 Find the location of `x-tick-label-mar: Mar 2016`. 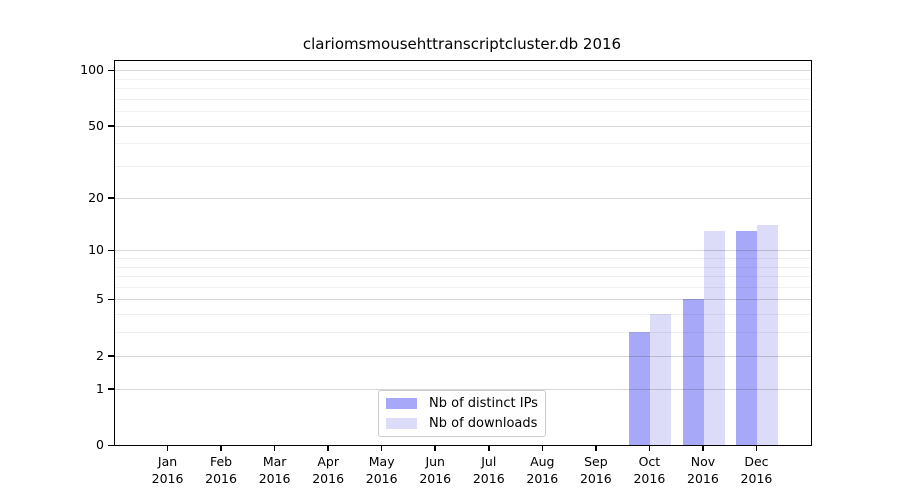

x-tick-label-mar: Mar 2016 is located at coordinates (275, 470).